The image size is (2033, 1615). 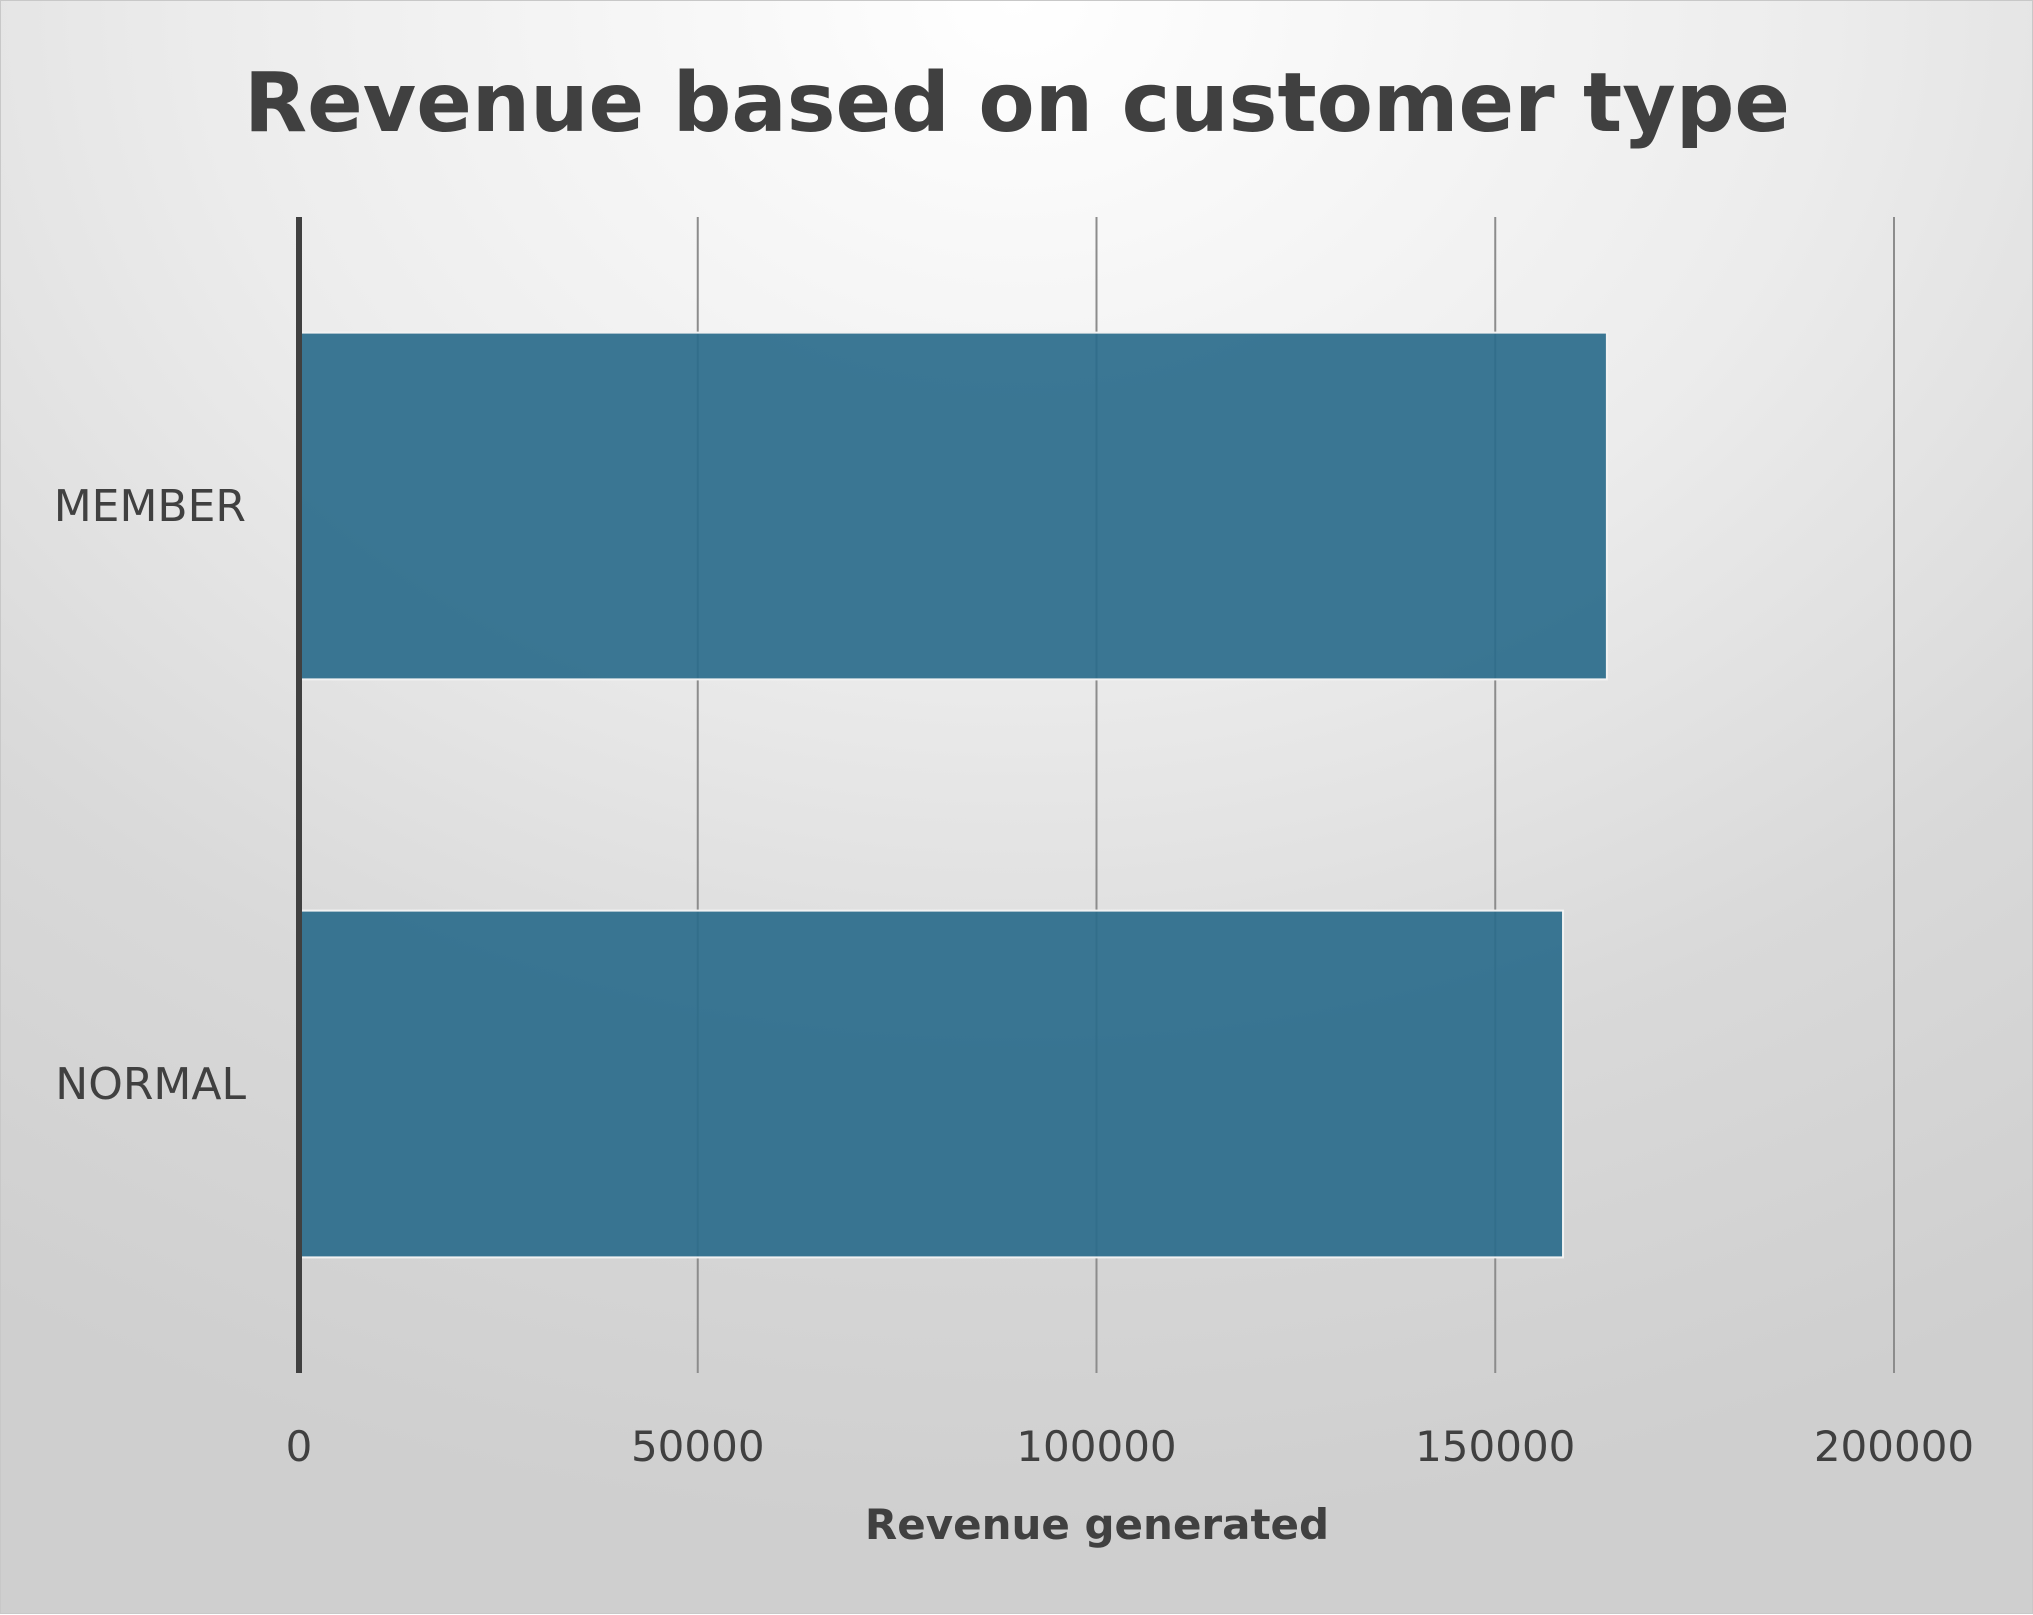 I want to click on bar-normal, so click(x=931, y=1084).